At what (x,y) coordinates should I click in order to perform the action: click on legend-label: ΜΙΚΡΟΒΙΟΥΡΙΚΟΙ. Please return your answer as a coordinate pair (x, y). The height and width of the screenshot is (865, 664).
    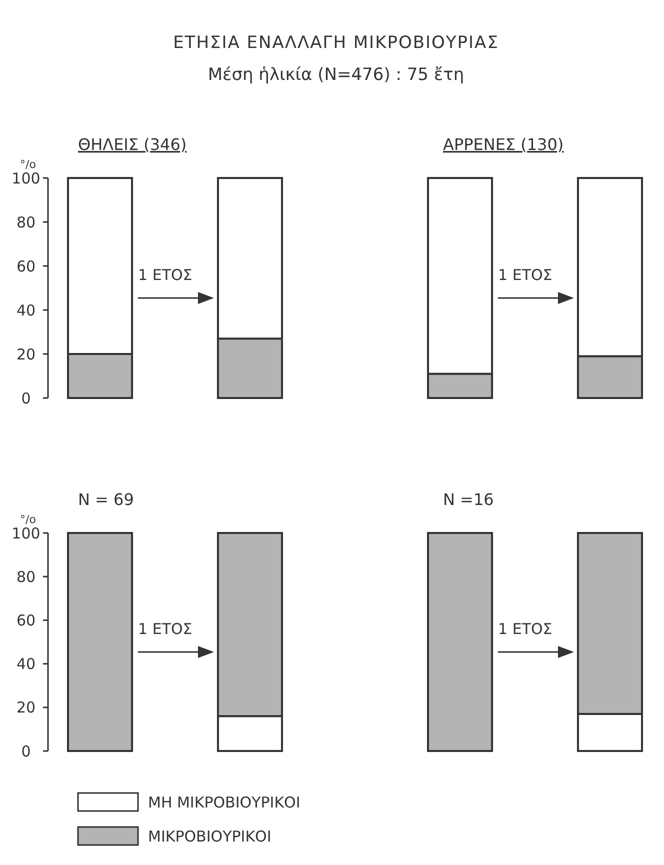
    Looking at the image, I should click on (210, 836).